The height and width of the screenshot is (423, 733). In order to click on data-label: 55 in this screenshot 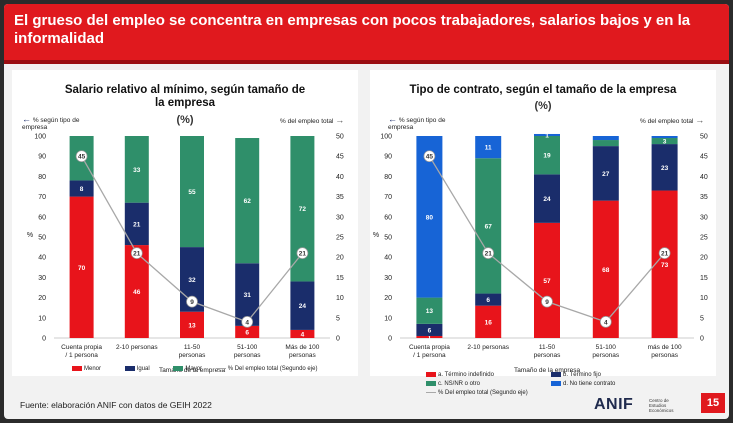, I will do `click(192, 192)`.